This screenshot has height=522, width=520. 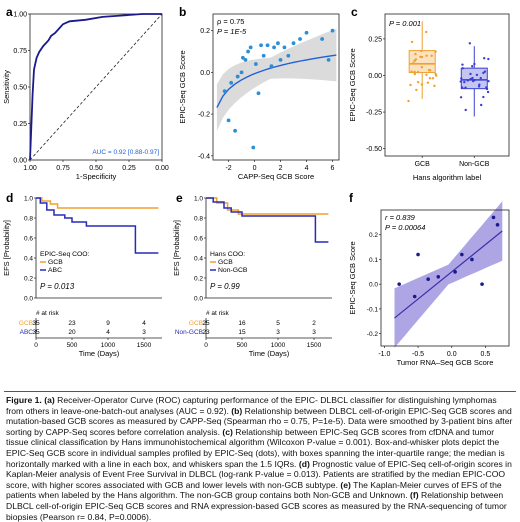 I want to click on e-risk-count: 16, so click(x=242, y=323).